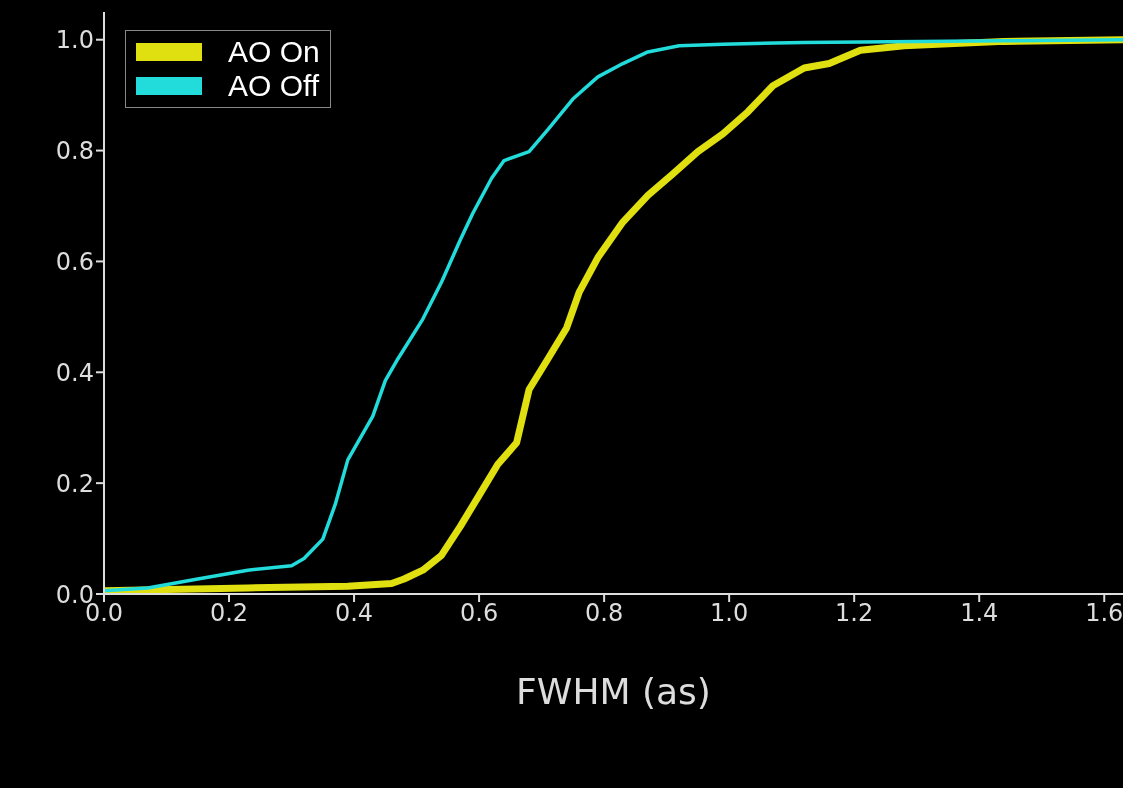  Describe the element at coordinates (74, 261) in the screenshot. I see `y-tick-label: 0.6` at that location.